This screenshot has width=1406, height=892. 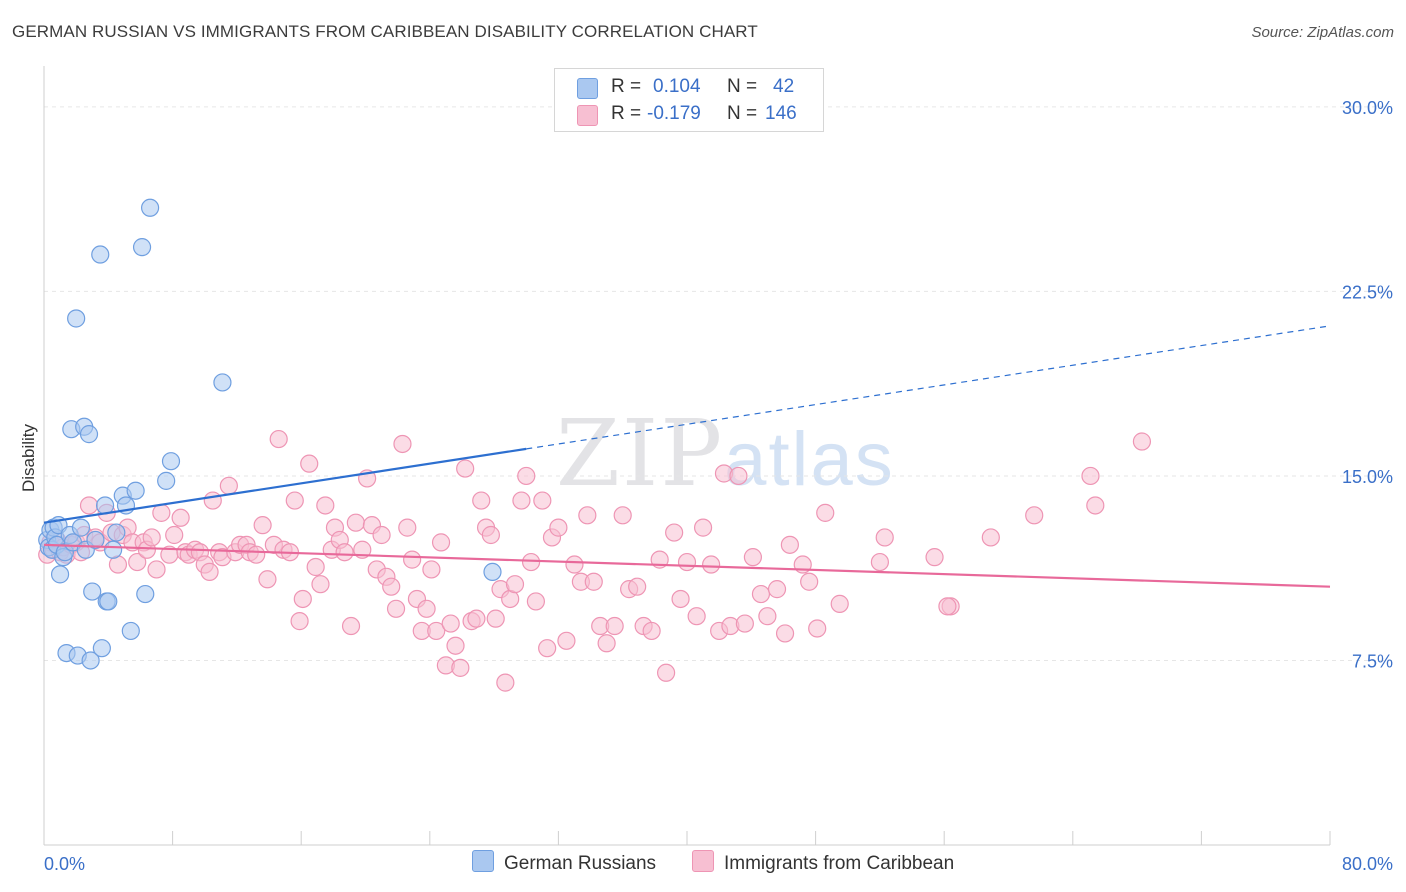 I want to click on legend-n-value-1: 42, so click(x=784, y=86).